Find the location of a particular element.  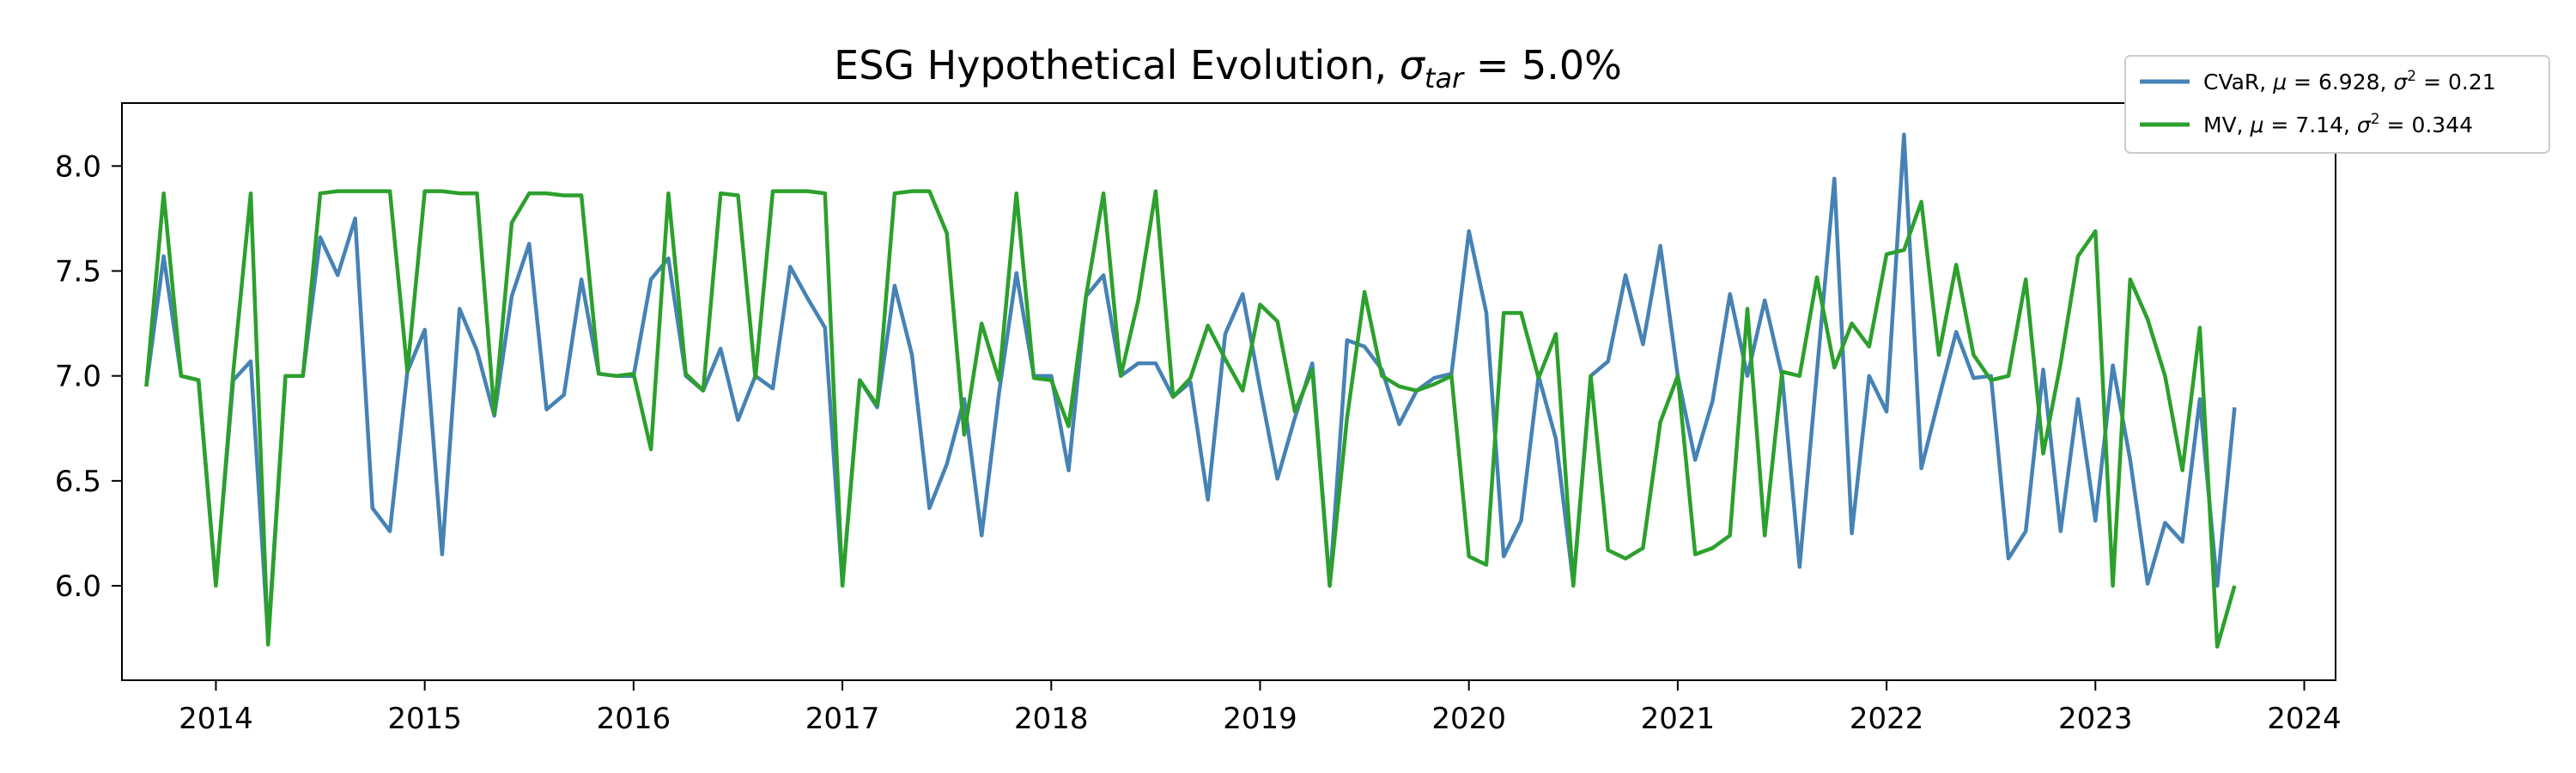

y-tick-label: 6.5 is located at coordinates (78, 482).